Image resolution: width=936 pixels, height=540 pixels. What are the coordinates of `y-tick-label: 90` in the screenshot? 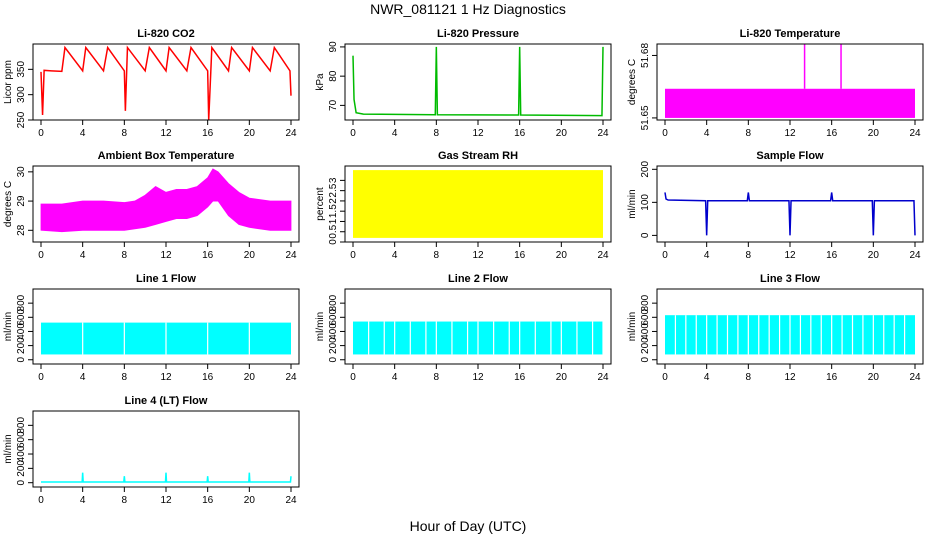 It's located at (333, 47).